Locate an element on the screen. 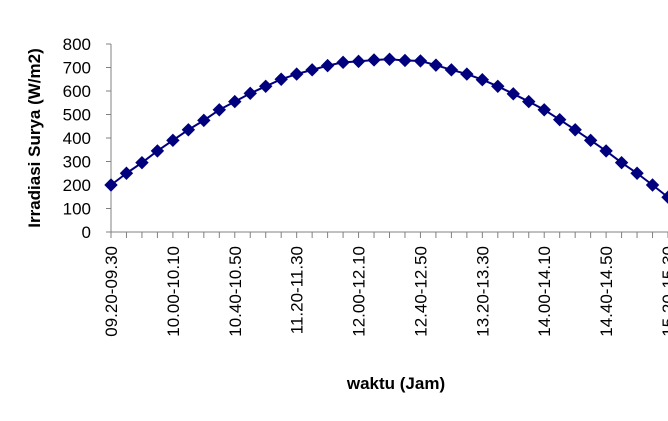  y-tick-label: 100 is located at coordinates (77, 209).